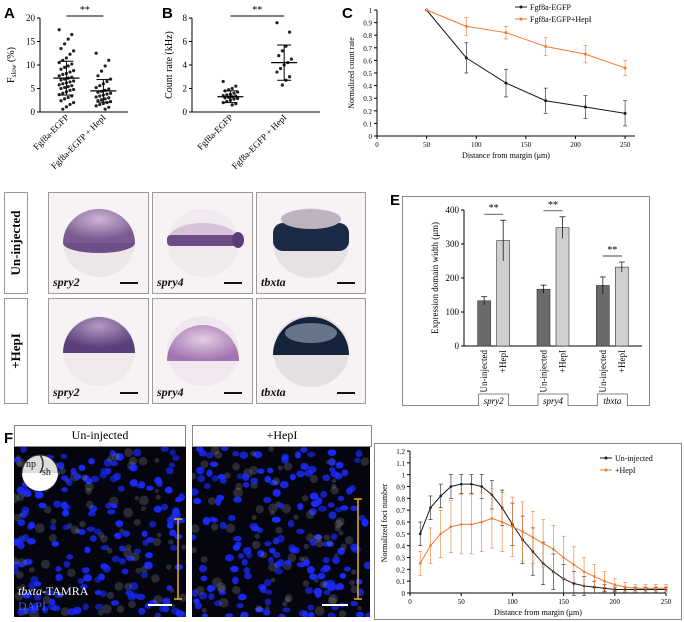 The width and height of the screenshot is (684, 622). I want to click on y-tick-label: 0.1, so click(367, 124).